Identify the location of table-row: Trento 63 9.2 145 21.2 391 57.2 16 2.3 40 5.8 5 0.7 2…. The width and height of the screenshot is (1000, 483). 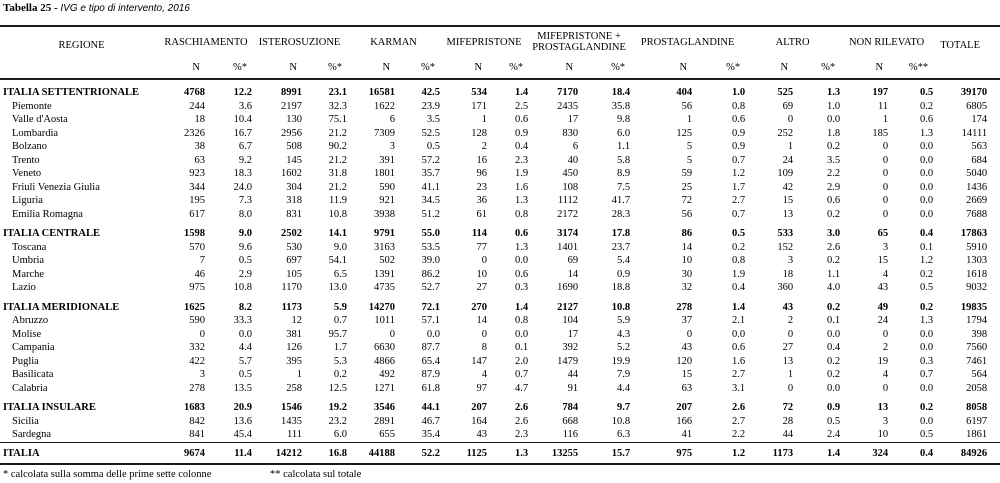
(500, 161).